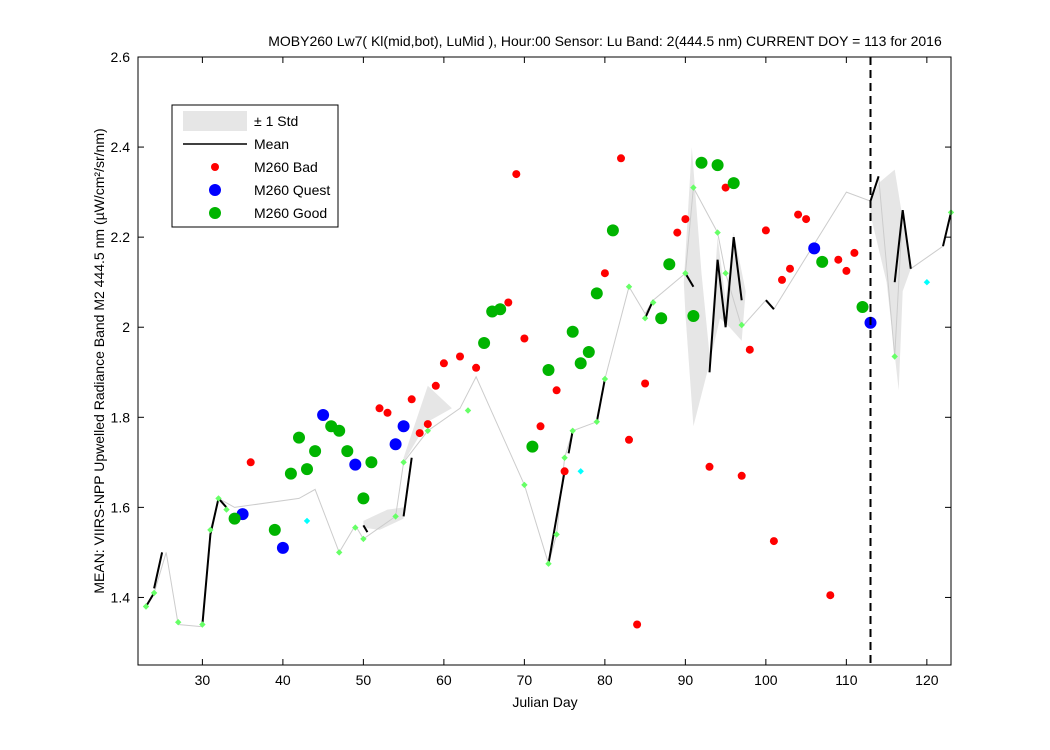  I want to click on y-tick-label: 2, so click(126, 327).